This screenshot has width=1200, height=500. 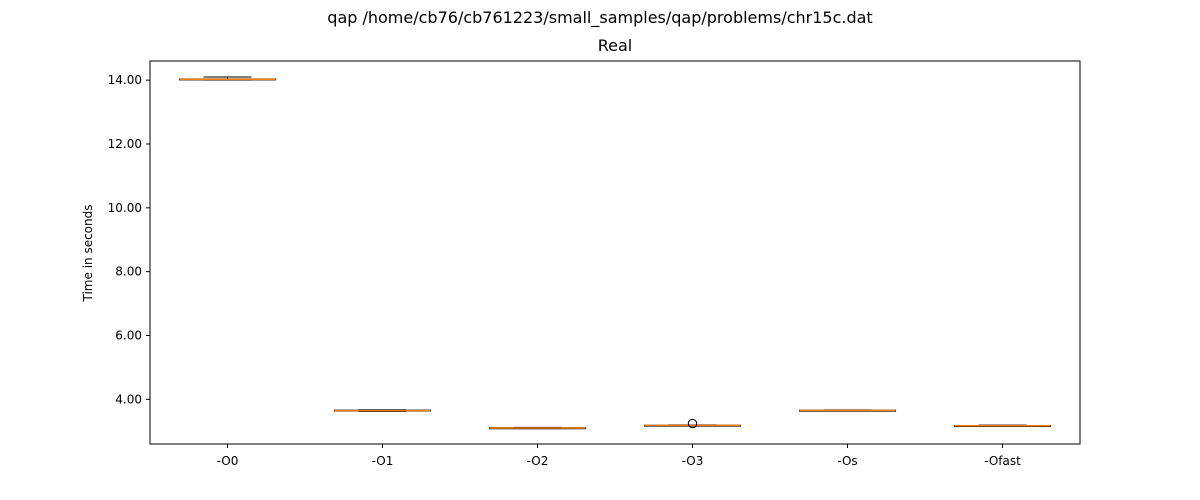 I want to click on x-tick-label: -O3, so click(x=693, y=461).